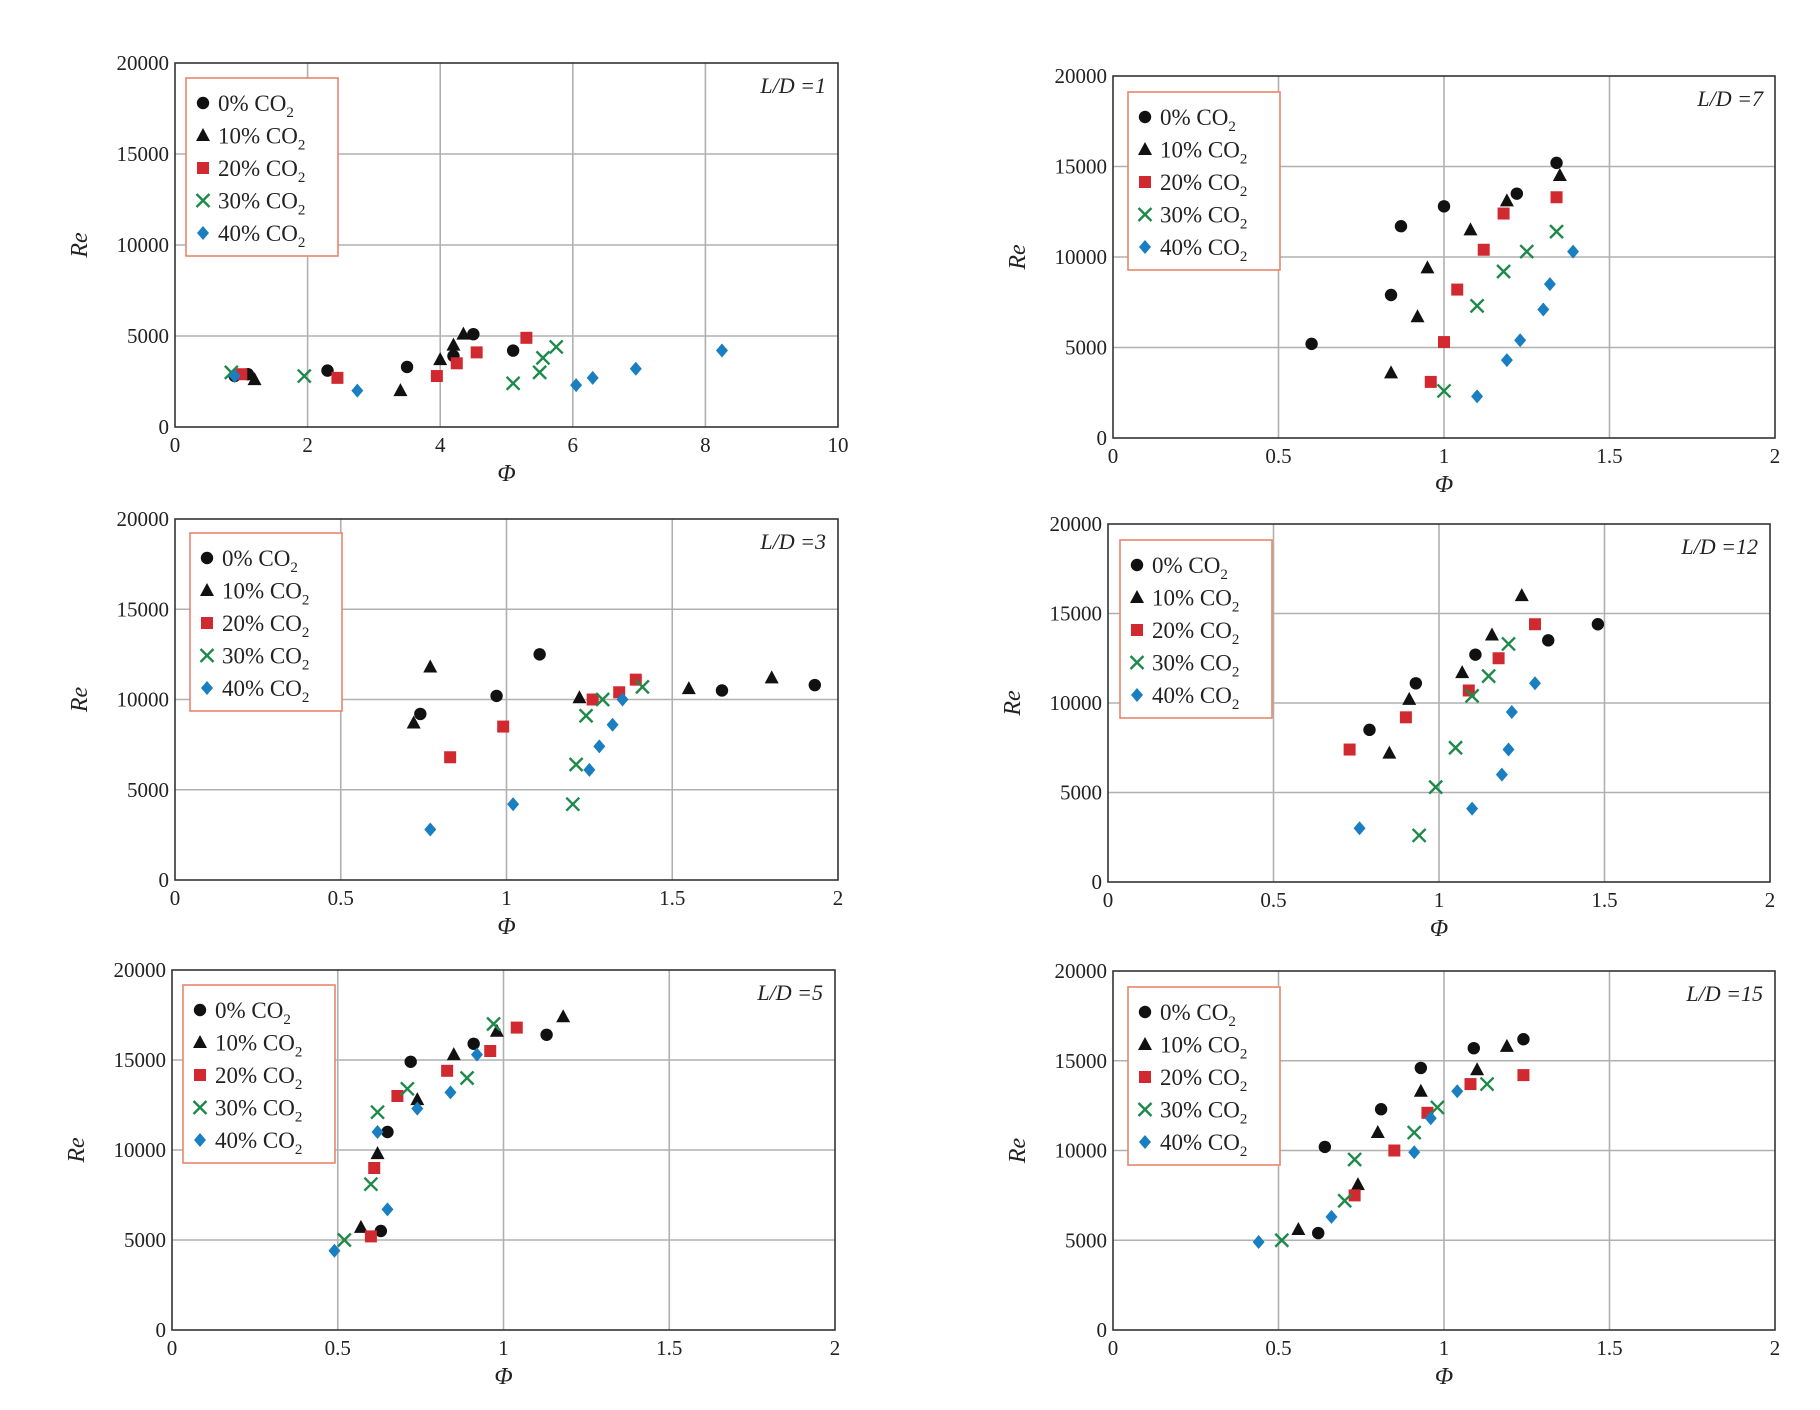 The height and width of the screenshot is (1410, 1820). Describe the element at coordinates (1770, 900) in the screenshot. I see `x-tick-label: 2` at that location.